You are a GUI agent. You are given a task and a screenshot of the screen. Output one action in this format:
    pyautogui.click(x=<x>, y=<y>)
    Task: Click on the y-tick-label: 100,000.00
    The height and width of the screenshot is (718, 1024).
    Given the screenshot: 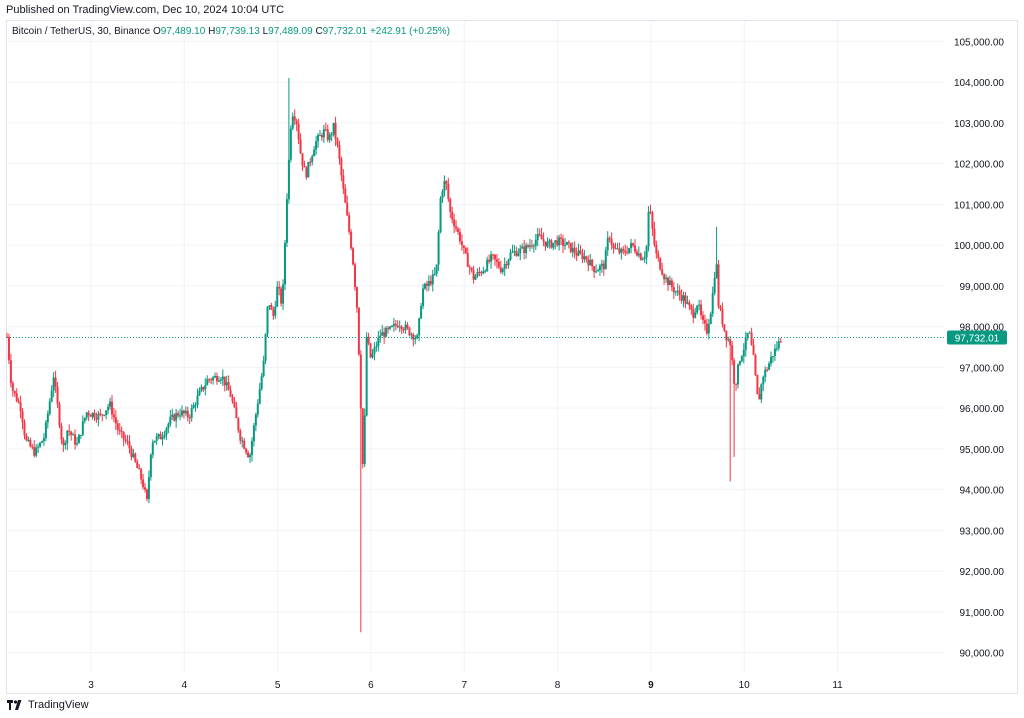 What is the action you would take?
    pyautogui.click(x=979, y=246)
    